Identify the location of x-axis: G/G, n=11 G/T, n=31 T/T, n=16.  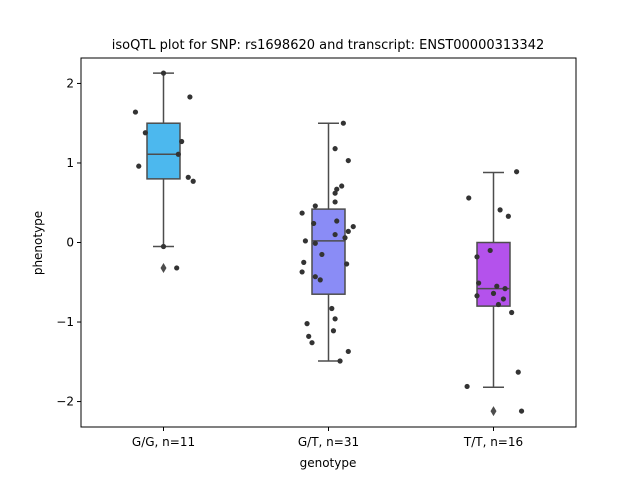
(327, 438).